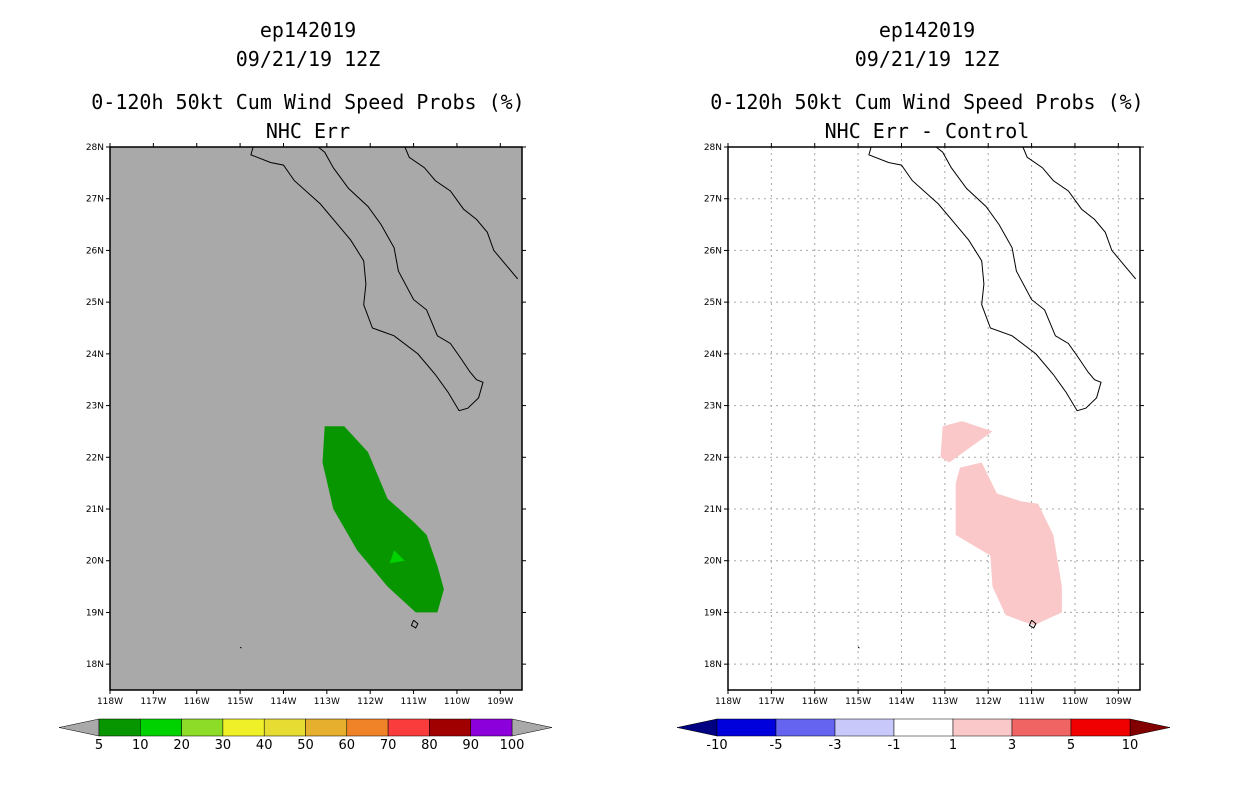 The height and width of the screenshot is (800, 1236). What do you see at coordinates (894, 745) in the screenshot?
I see `colorbar-label: -1` at bounding box center [894, 745].